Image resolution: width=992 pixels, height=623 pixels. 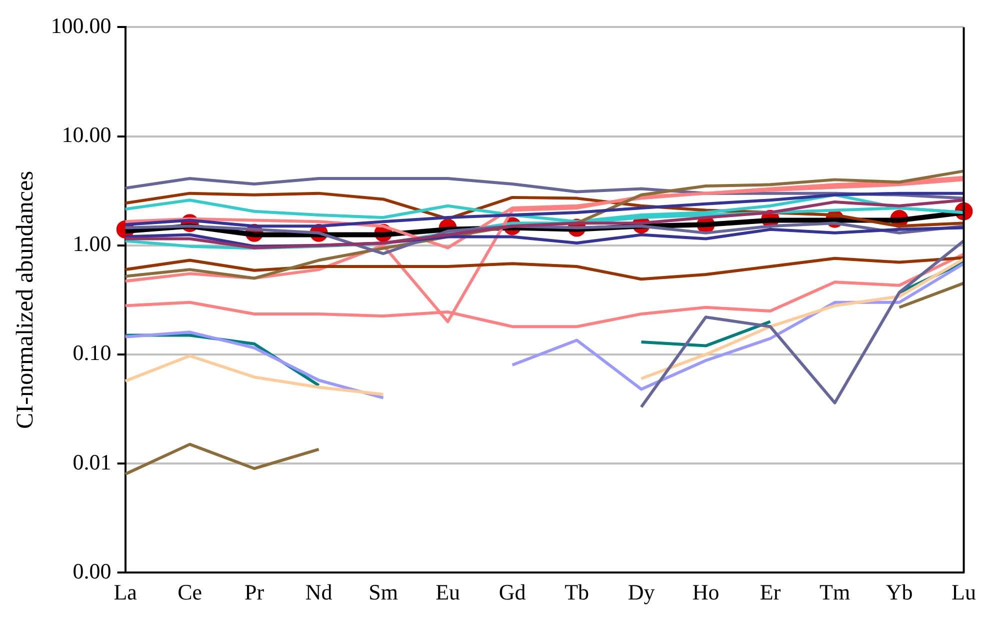 What do you see at coordinates (318, 592) in the screenshot?
I see `x-tick-label: Nd` at bounding box center [318, 592].